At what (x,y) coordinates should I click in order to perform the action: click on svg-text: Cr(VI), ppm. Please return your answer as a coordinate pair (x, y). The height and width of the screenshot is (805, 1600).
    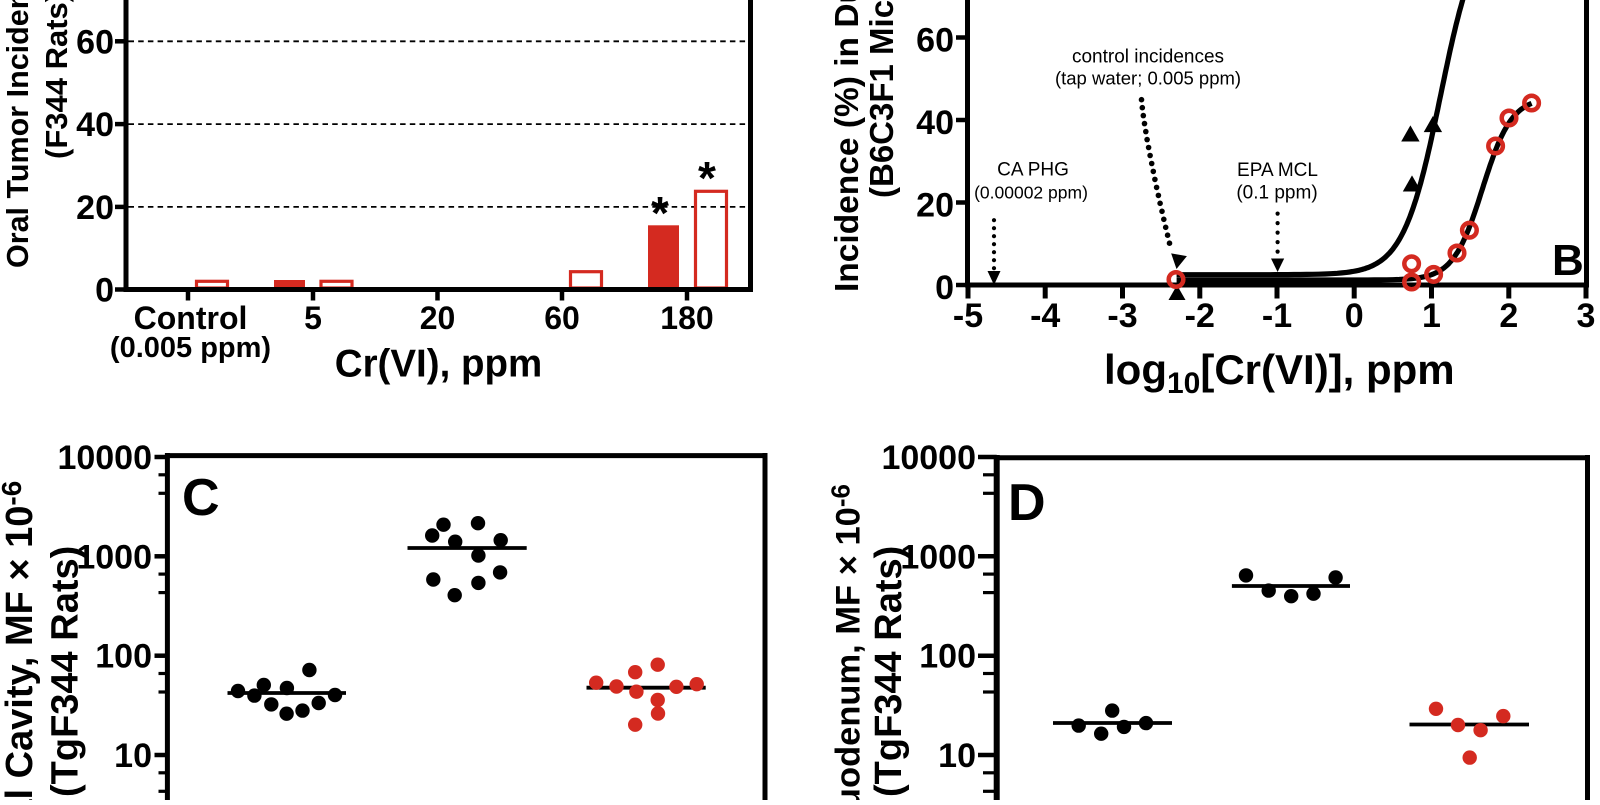
    Looking at the image, I should click on (438, 364).